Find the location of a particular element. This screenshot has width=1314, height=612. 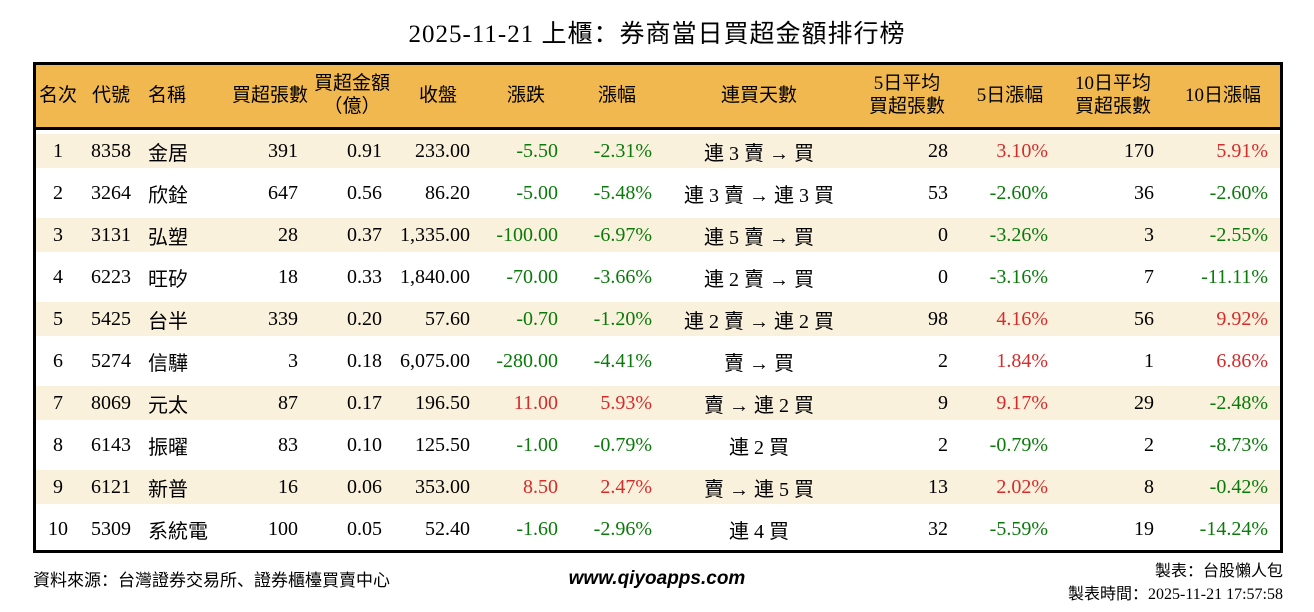

cell-streak: 連 4 買 is located at coordinates (759, 529).